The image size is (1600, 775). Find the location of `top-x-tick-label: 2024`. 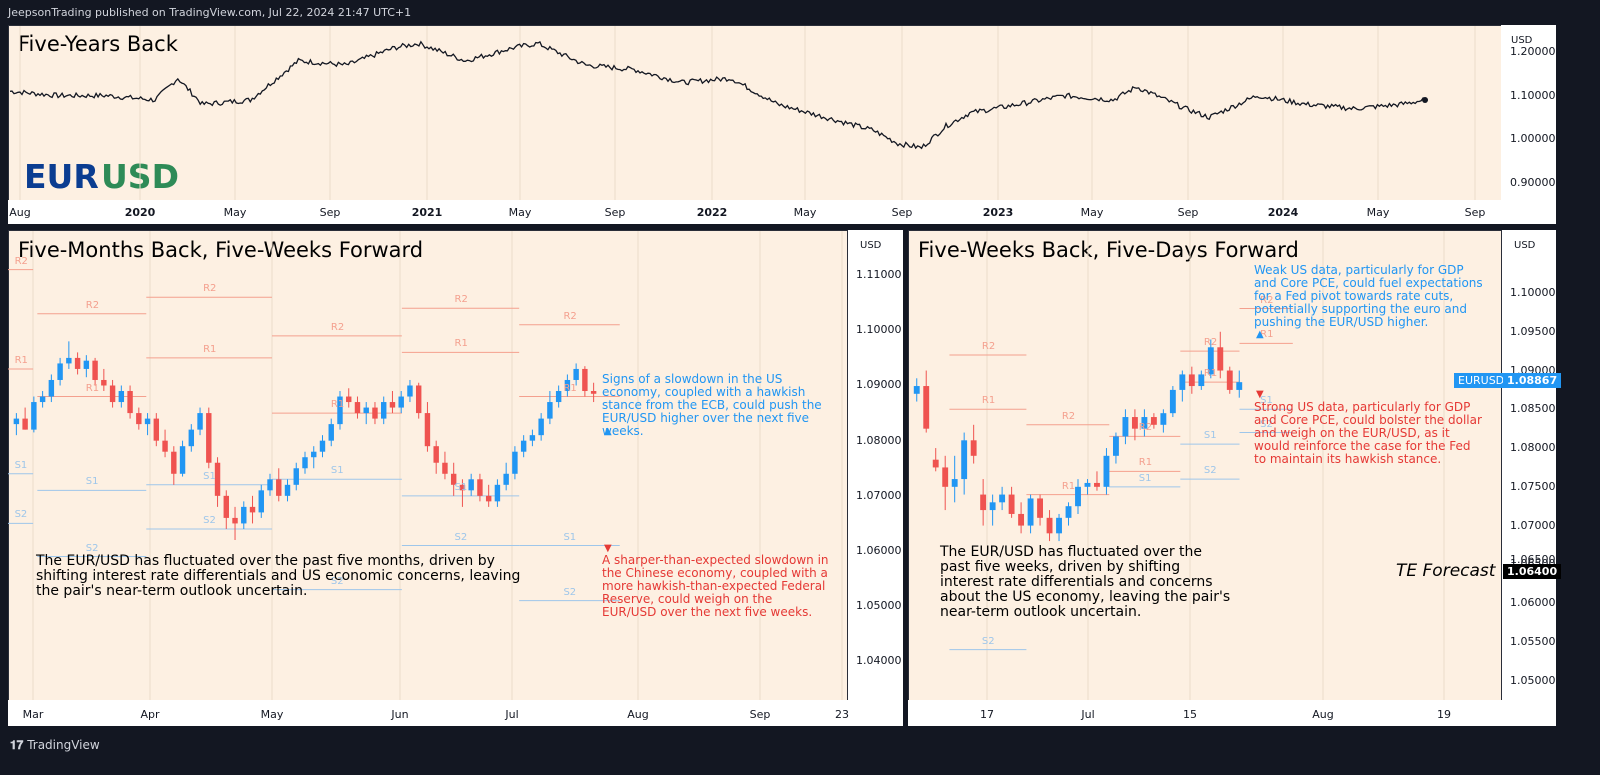

top-x-tick-label: 2024 is located at coordinates (1283, 212).